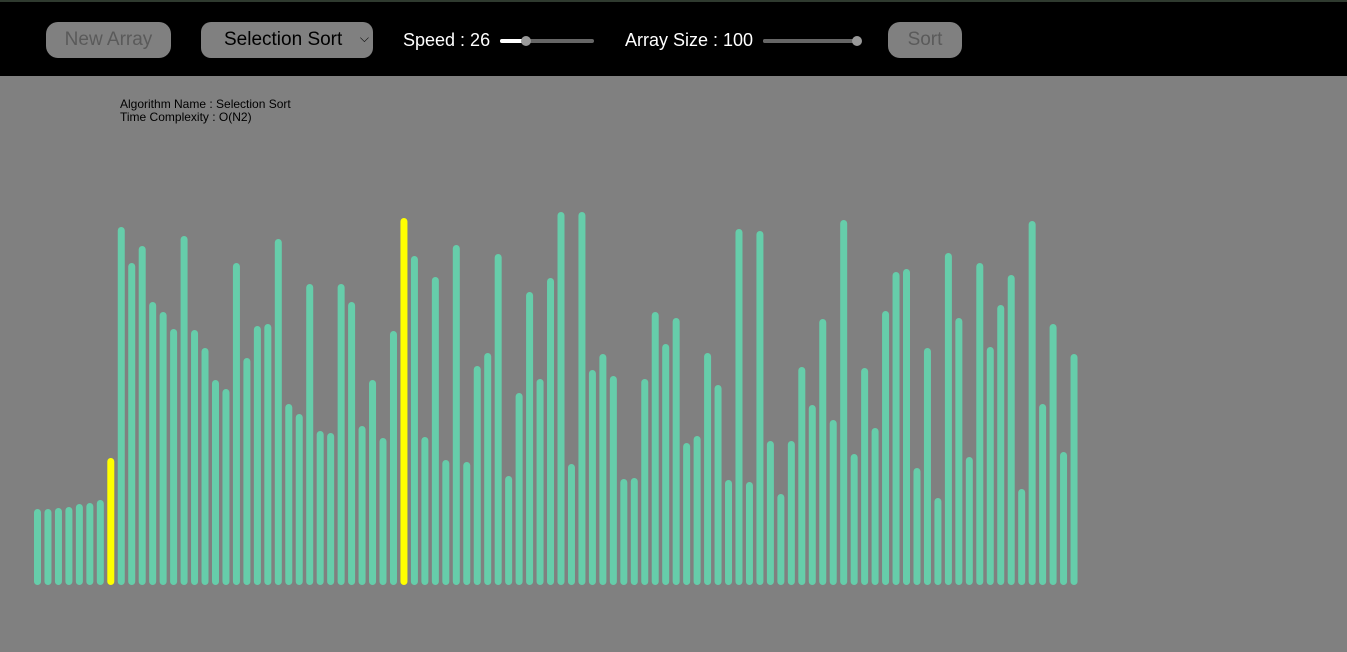  What do you see at coordinates (108, 40) in the screenshot?
I see `new-array-button: New Array` at bounding box center [108, 40].